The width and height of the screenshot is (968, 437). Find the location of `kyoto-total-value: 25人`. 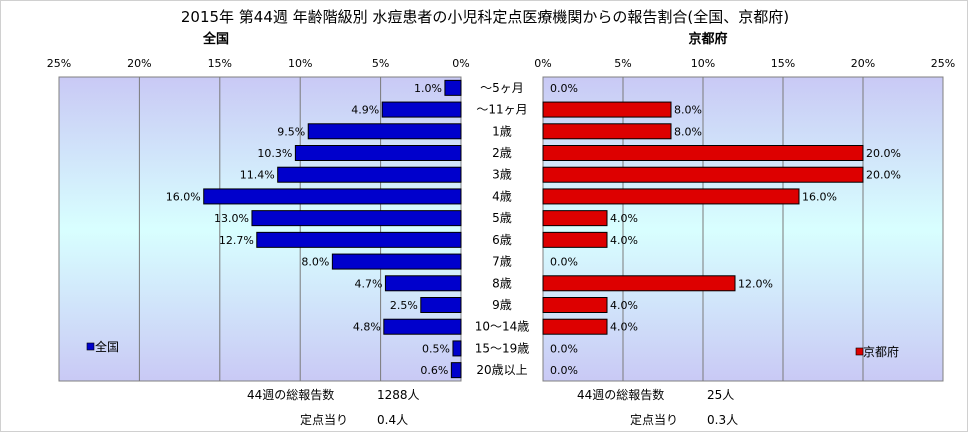

kyoto-total-value: 25人 is located at coordinates (720, 395).